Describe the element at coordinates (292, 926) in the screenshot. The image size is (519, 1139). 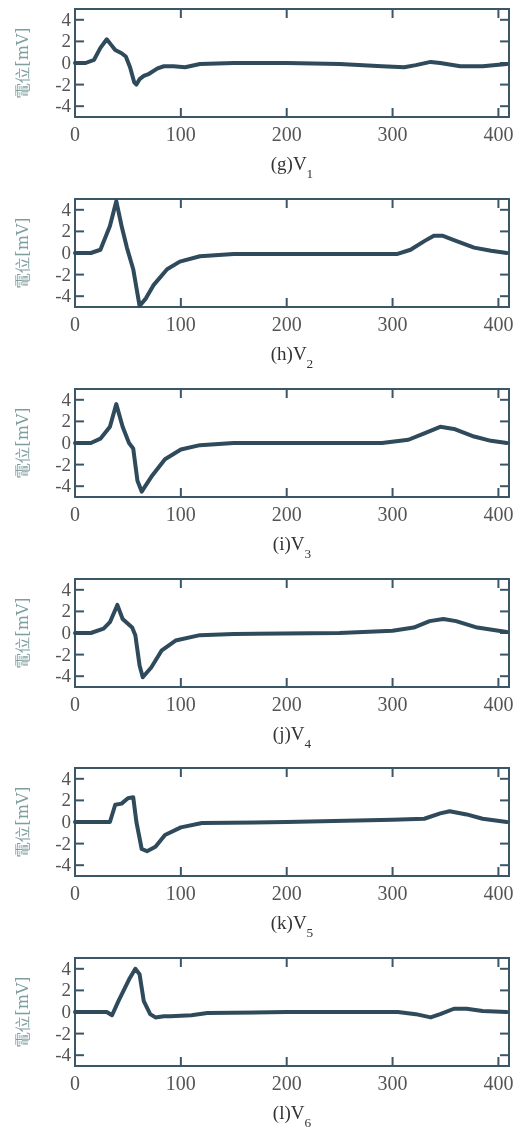
I see `text: (k)V$_{5}$` at that location.